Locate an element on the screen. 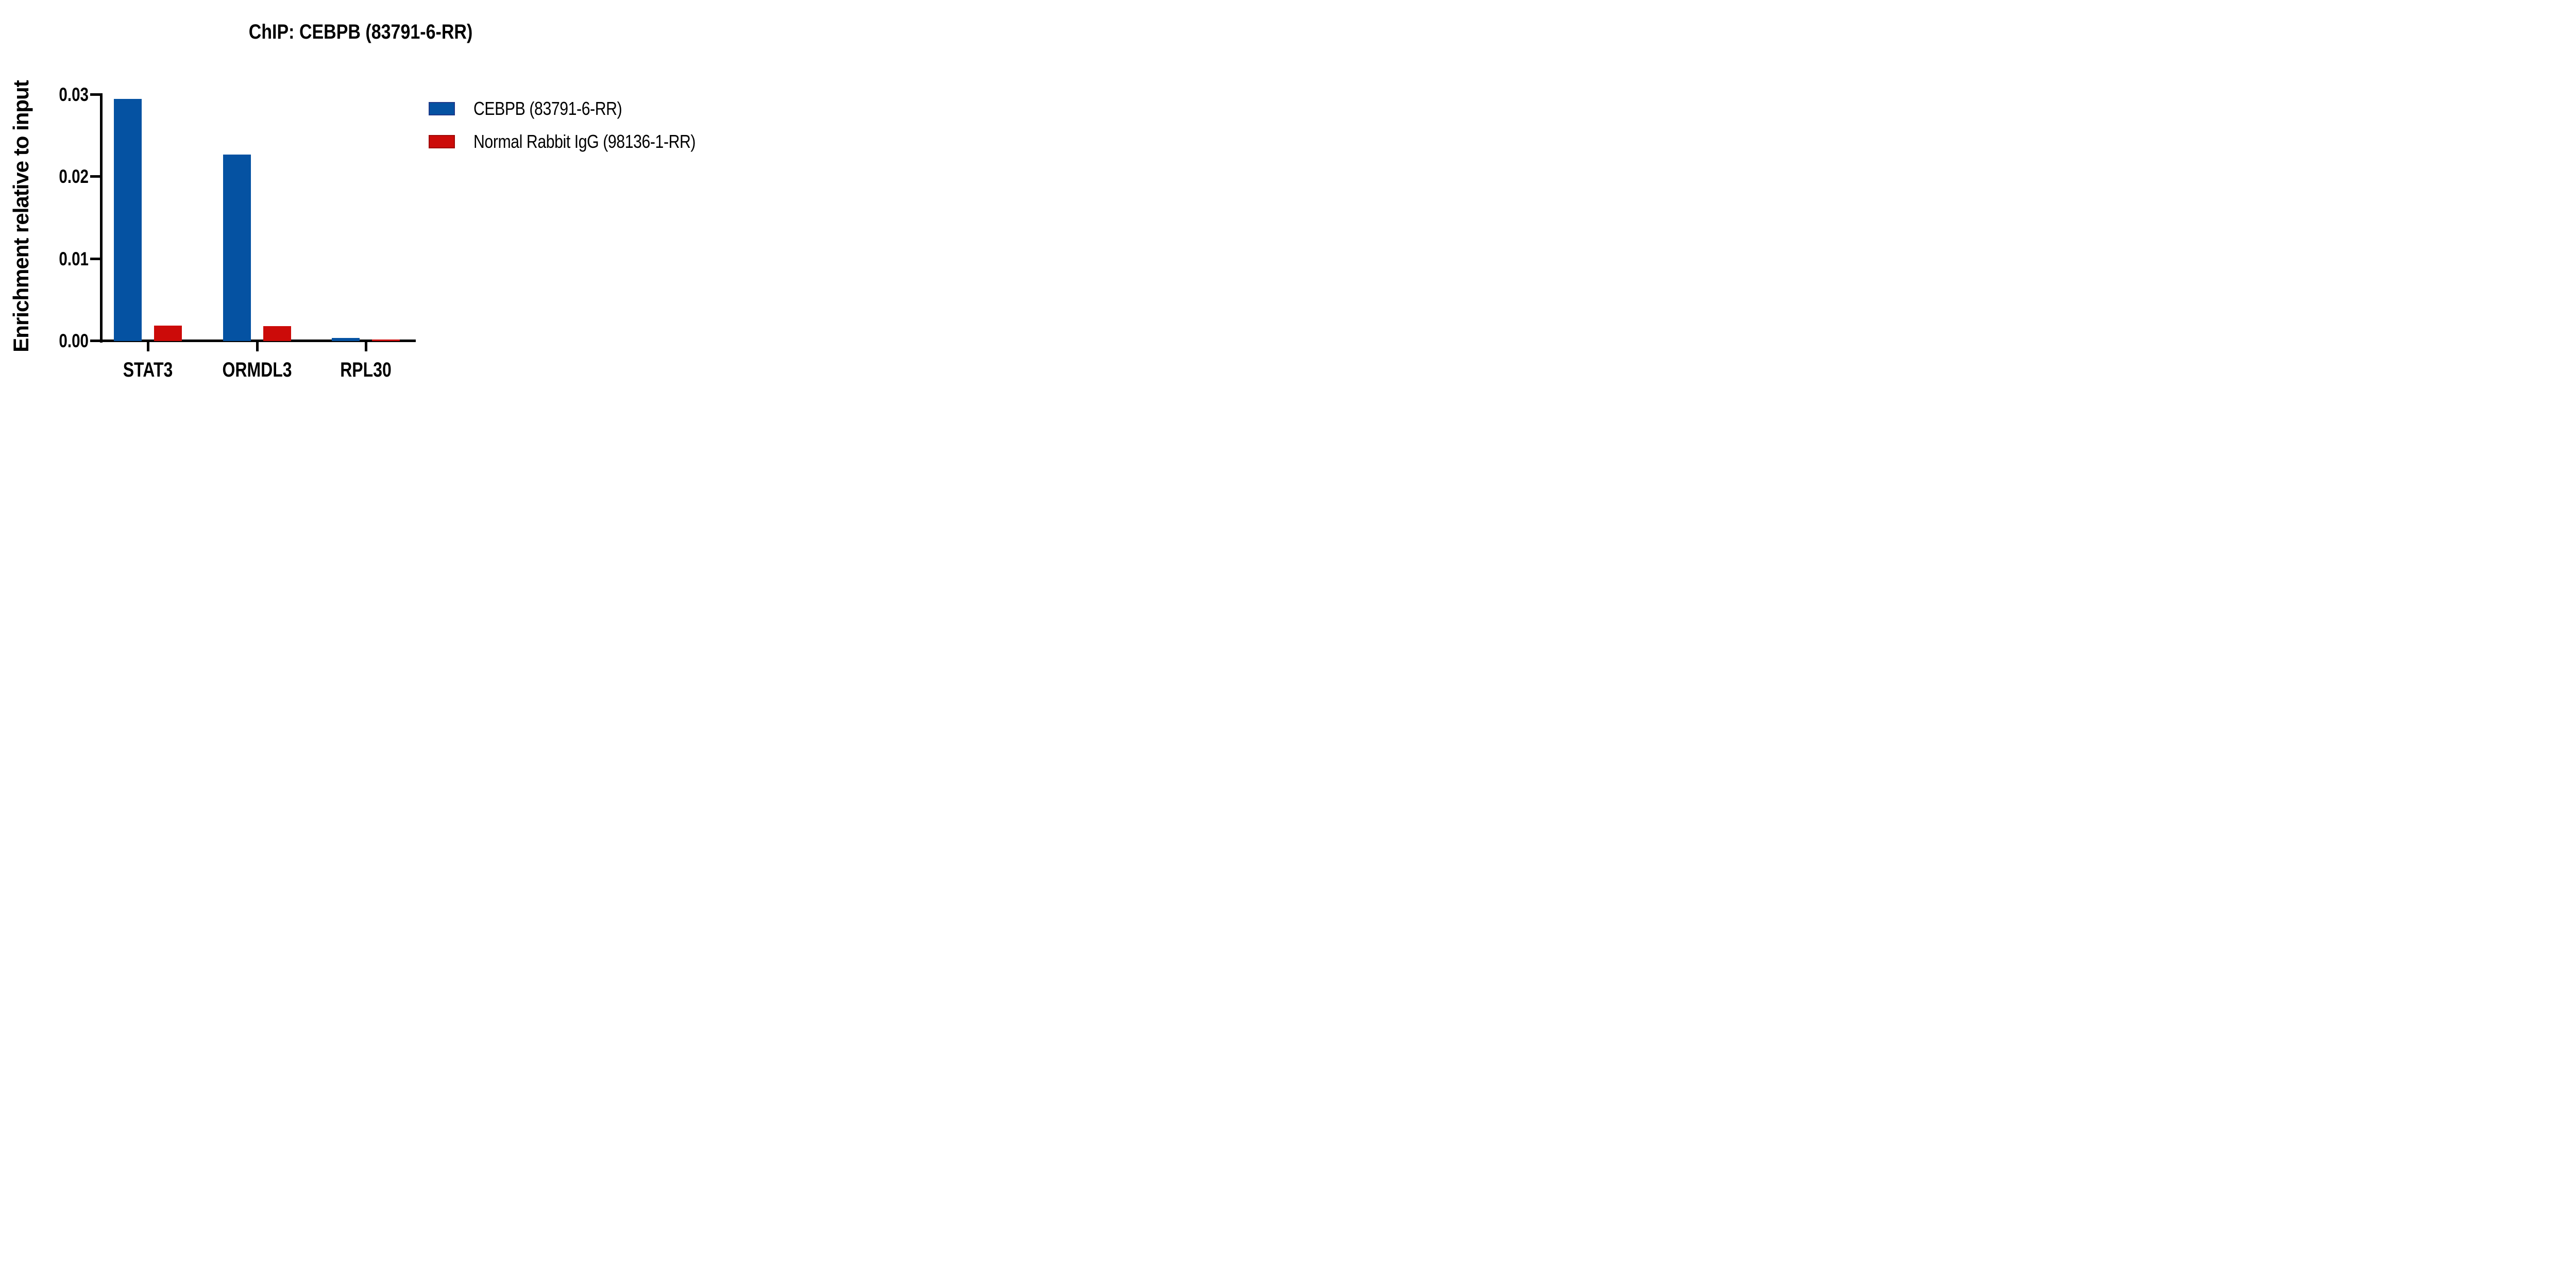 The image size is (2576, 1272). y-tick-label-0.02: 0.02 is located at coordinates (74, 176).